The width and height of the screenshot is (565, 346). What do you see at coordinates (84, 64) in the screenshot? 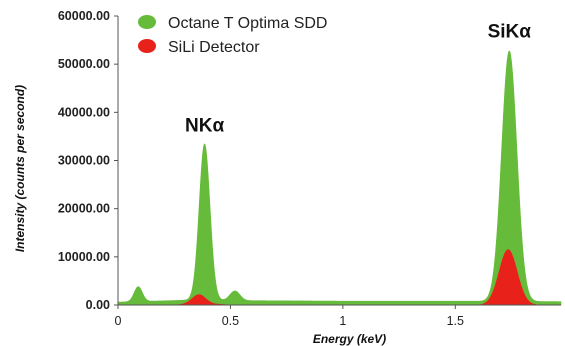
I see `y-tick-label: 50000.00` at bounding box center [84, 64].